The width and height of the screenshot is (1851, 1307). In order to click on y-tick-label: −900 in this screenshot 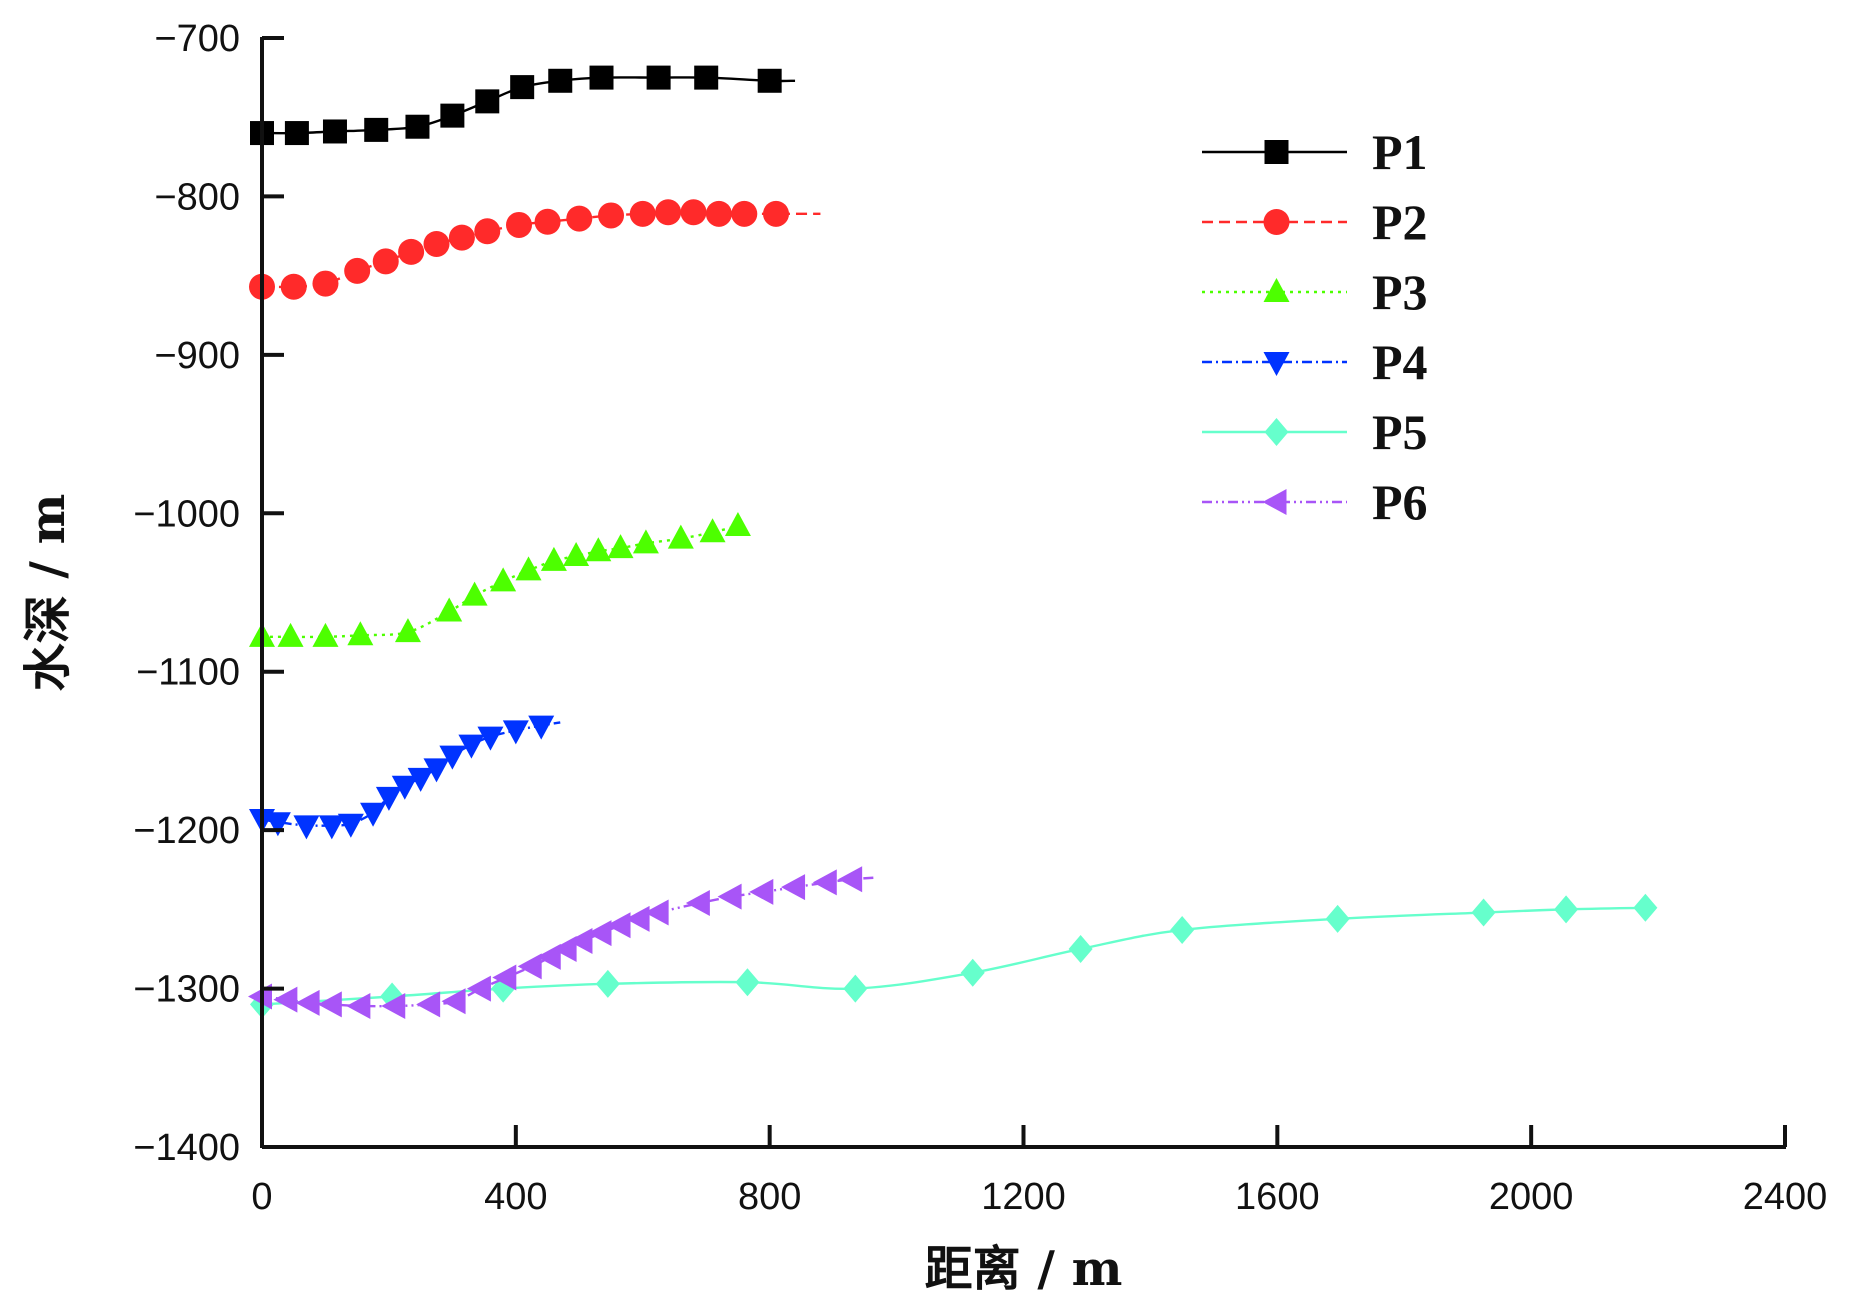, I will do `click(197, 356)`.